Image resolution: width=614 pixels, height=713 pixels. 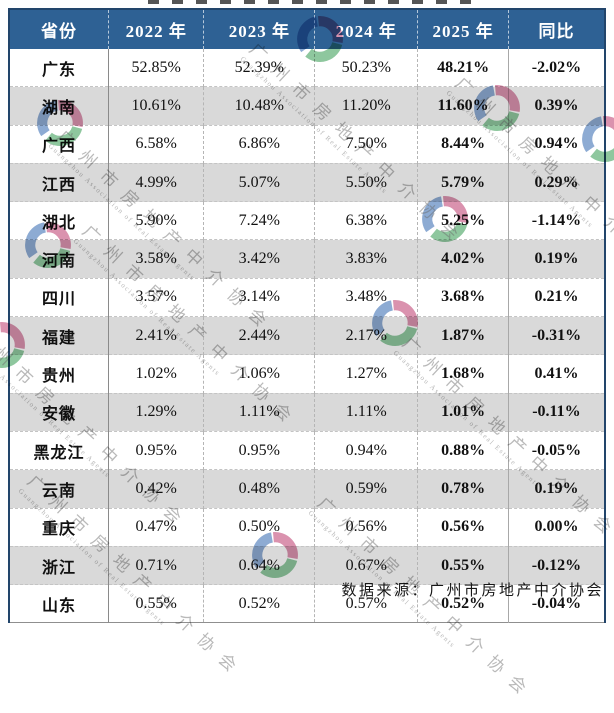 I want to click on header-row: 省份 2022 年 2023 年 2024 年 2025 年同比, so click(x=307, y=29).